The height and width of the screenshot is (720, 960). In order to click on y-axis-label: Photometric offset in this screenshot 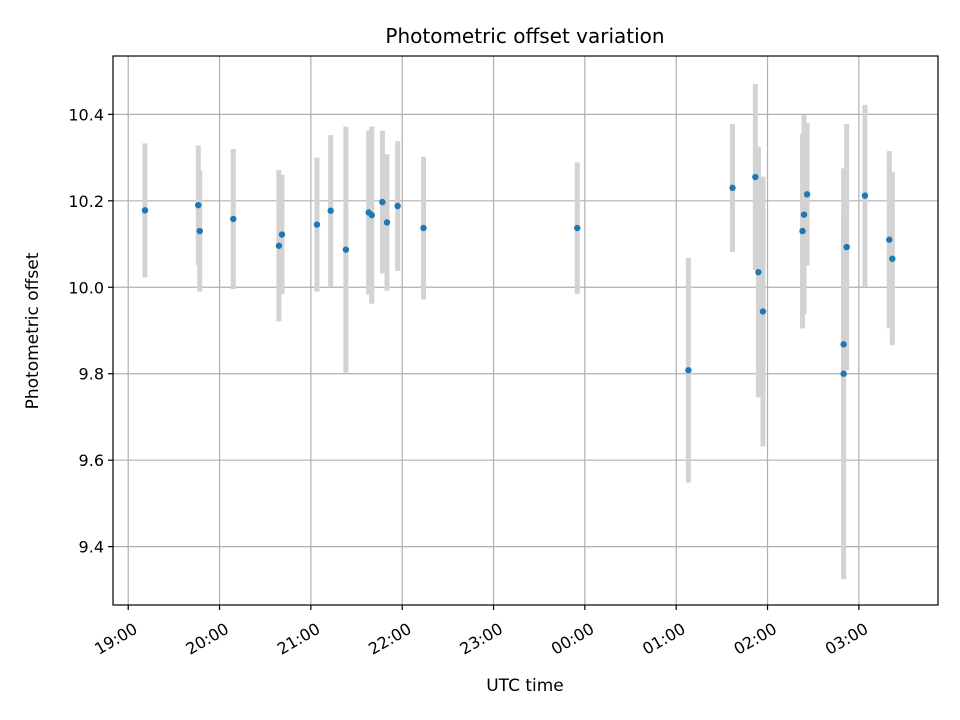, I will do `click(33, 330)`.